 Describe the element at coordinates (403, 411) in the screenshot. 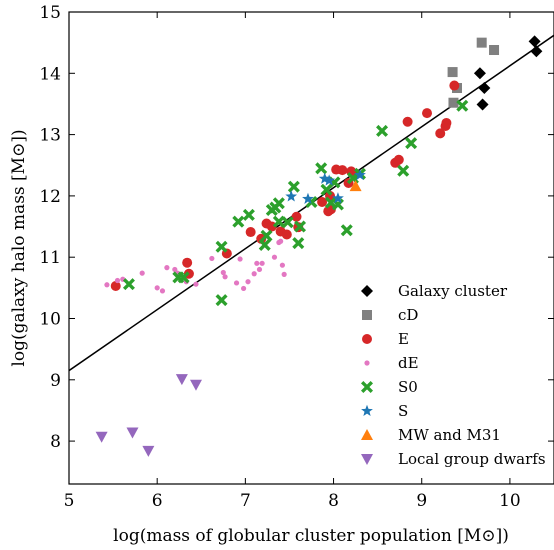

I see `legend-label: S` at that location.